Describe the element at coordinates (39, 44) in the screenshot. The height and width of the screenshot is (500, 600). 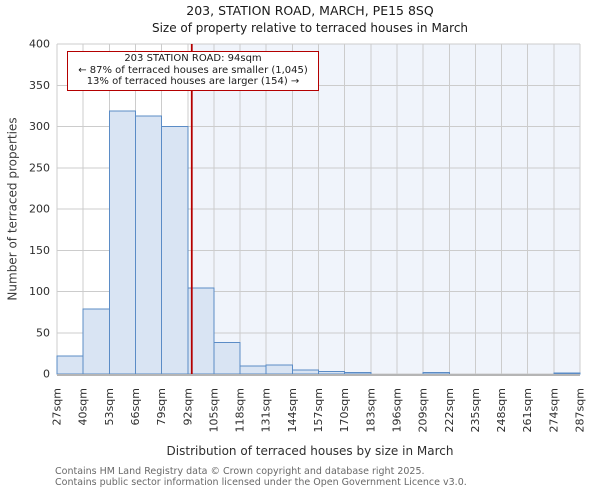
I see `y-tick-label: 400` at that location.